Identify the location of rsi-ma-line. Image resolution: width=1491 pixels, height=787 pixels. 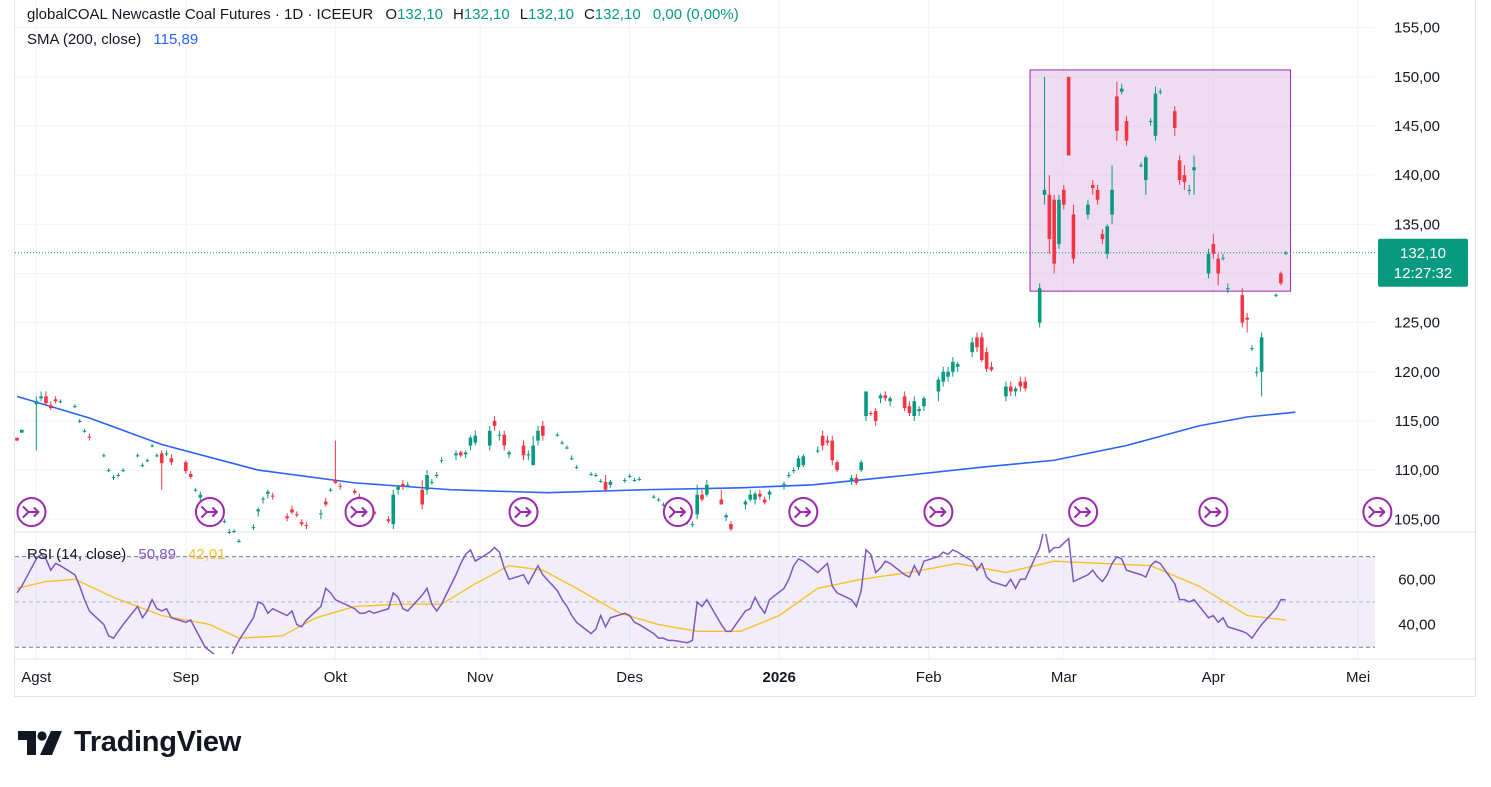
(651, 599).